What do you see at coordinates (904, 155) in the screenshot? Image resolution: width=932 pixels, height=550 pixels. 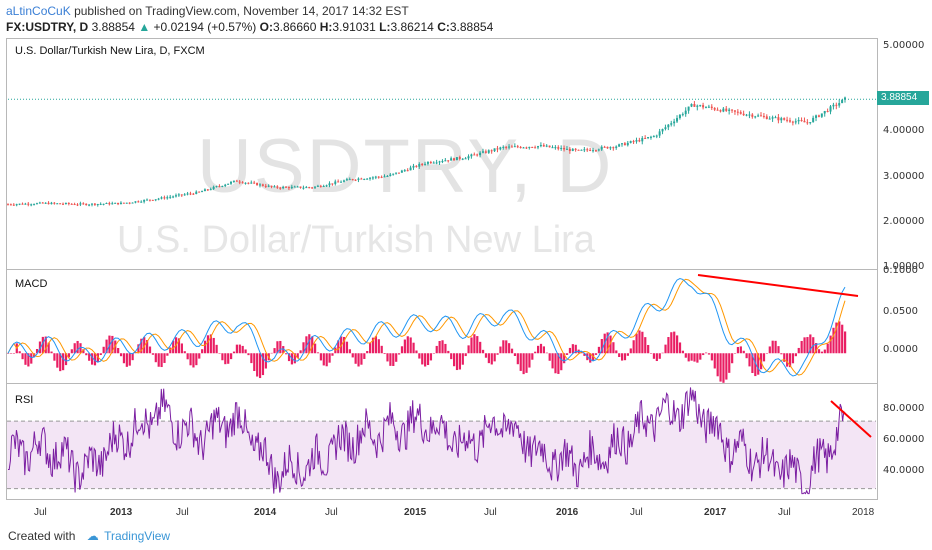 I see `price-y-axis: 5.00000 4.00000 3.00000 2.00000 1.00000` at bounding box center [904, 155].